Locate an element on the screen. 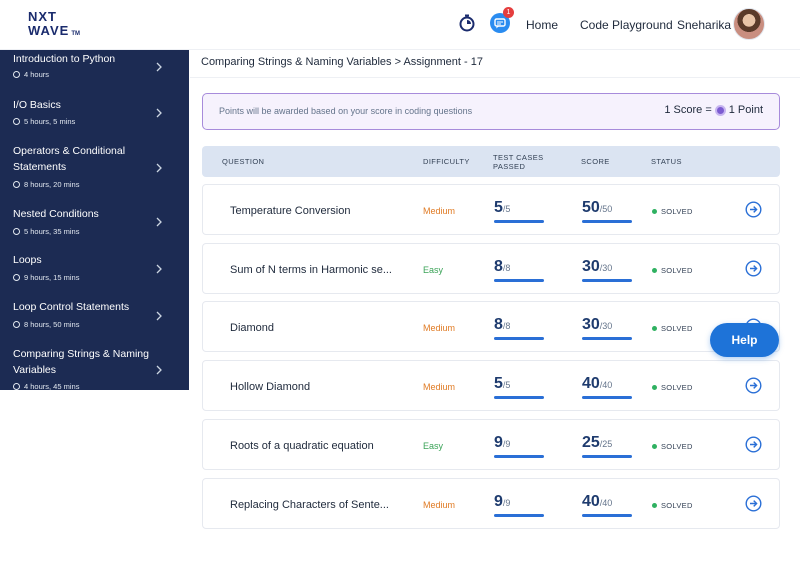  sidebar-item-duration: 4 hours, 45 mins is located at coordinates (46, 386).